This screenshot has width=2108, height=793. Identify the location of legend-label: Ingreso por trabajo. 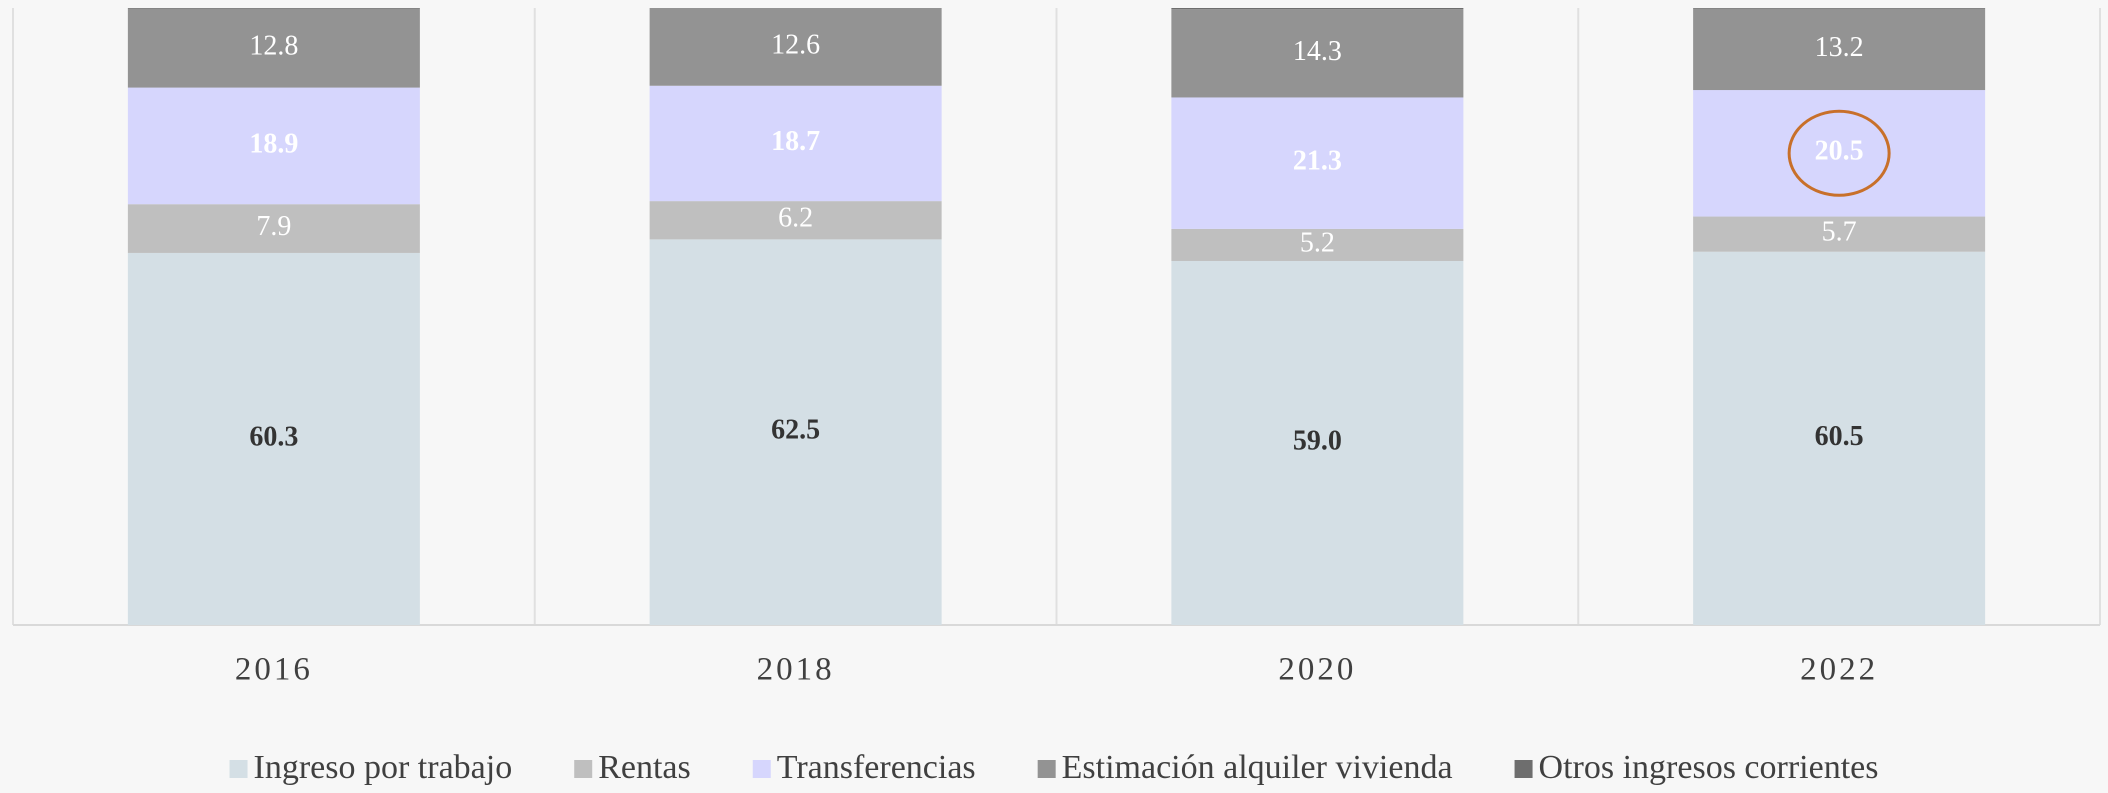
(383, 767).